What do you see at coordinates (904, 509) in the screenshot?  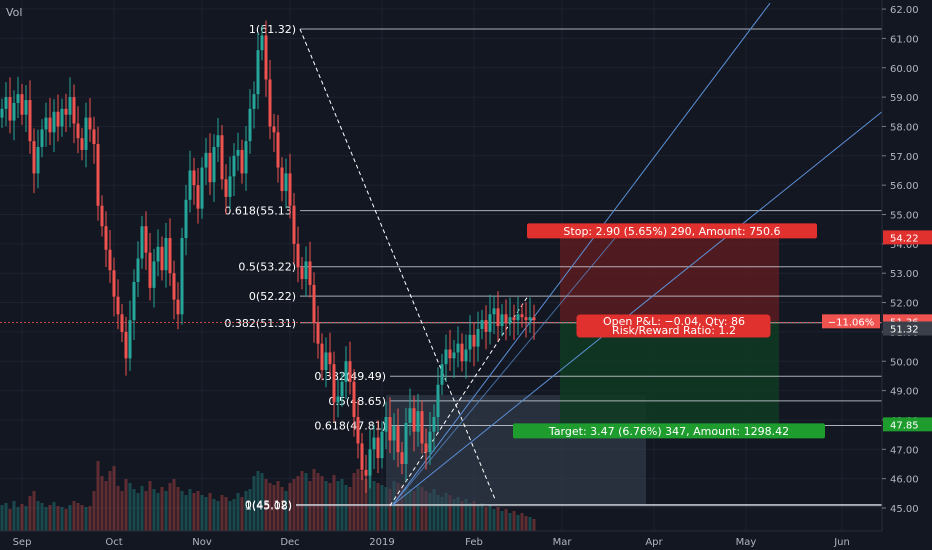 I see `price-tick-label: 45.00` at bounding box center [904, 509].